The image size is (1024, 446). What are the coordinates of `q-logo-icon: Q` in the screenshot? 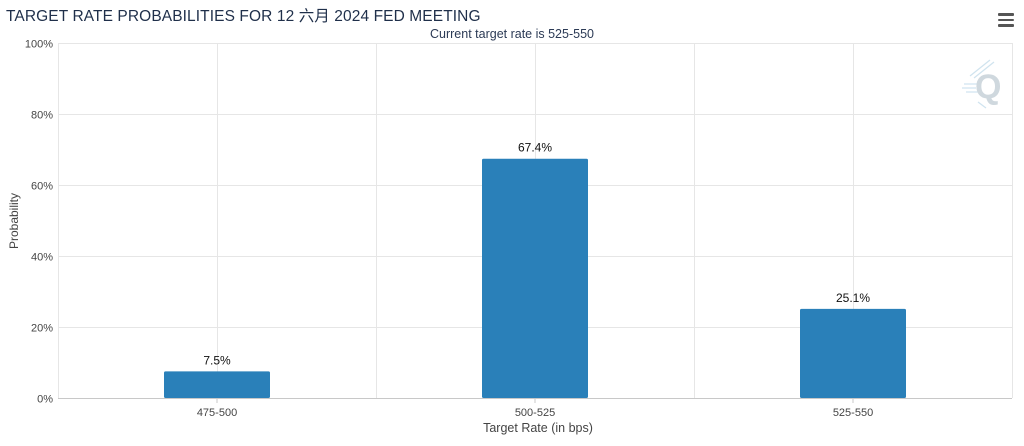 It's located at (985, 82).